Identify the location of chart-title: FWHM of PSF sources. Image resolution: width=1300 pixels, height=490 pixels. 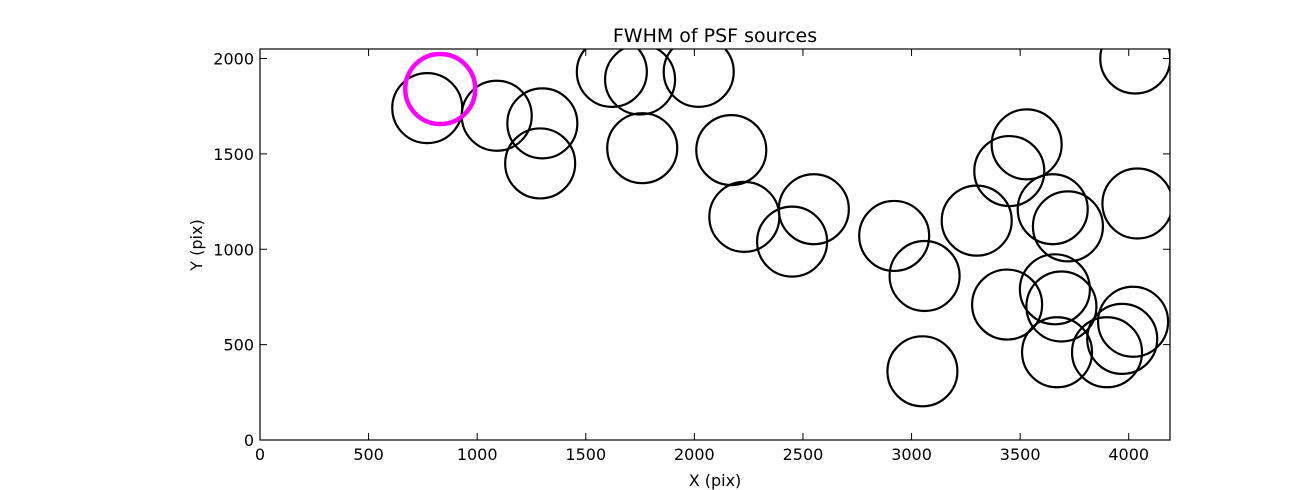
(715, 36).